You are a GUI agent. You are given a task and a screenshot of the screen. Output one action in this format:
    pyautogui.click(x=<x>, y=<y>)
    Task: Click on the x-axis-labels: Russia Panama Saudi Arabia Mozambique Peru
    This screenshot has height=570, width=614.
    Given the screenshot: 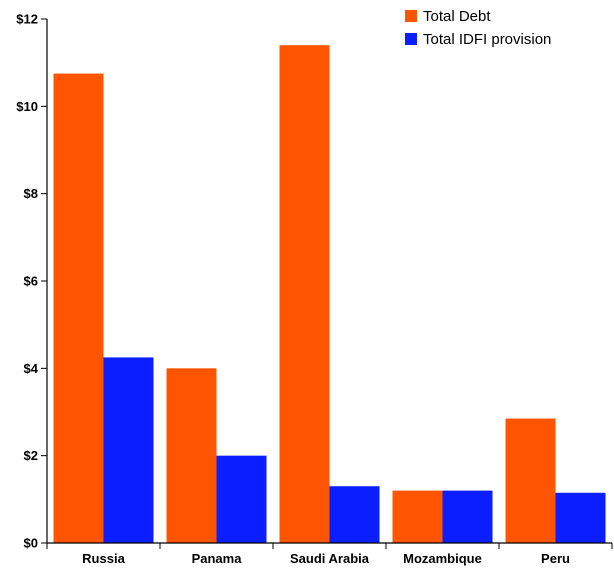 What is the action you would take?
    pyautogui.click(x=326, y=558)
    